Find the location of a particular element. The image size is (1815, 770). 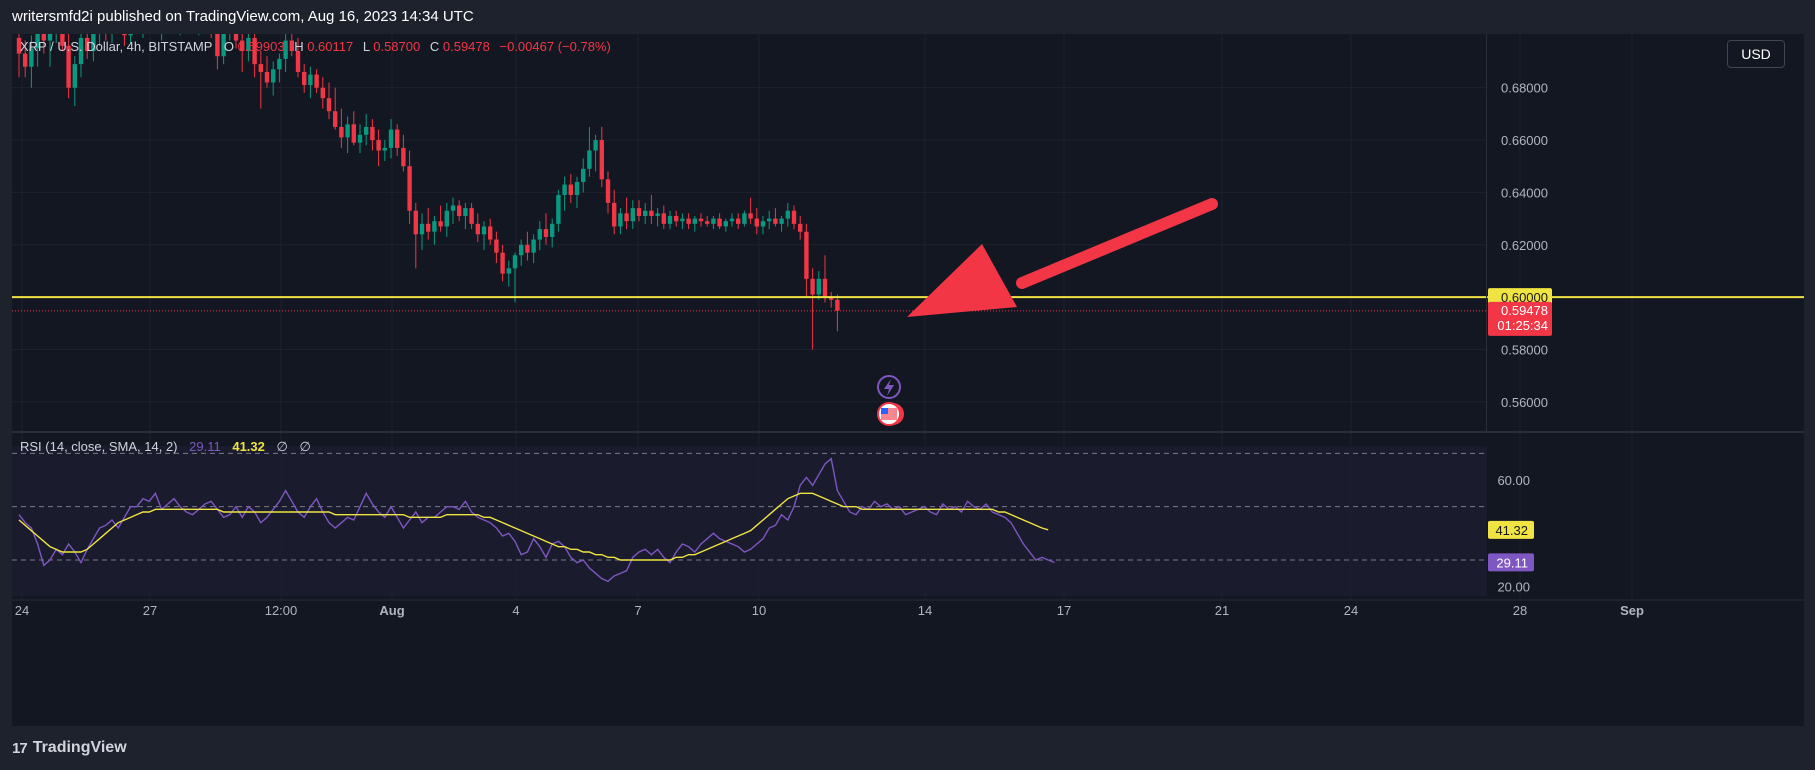

annotation-arrow is located at coordinates (1062, 257).